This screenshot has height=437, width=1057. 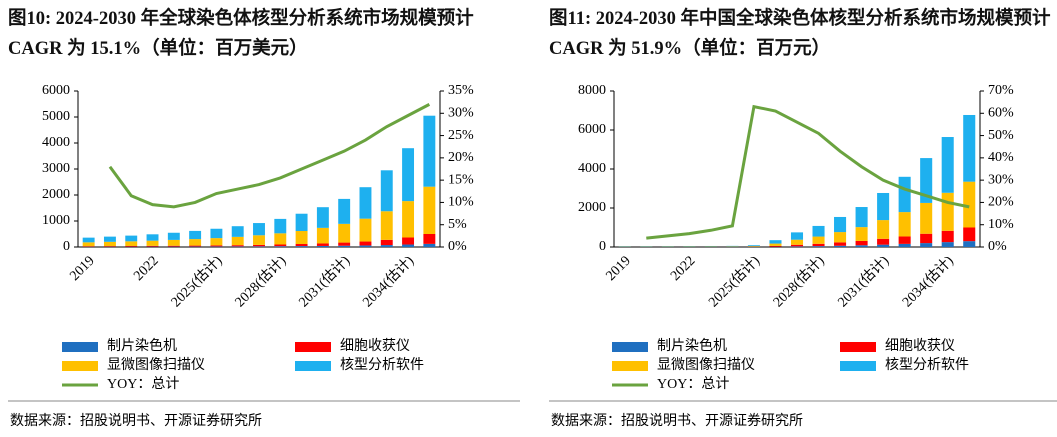 What do you see at coordinates (920, 346) in the screenshot?
I see `legend-label: 细胞收获仪` at bounding box center [920, 346].